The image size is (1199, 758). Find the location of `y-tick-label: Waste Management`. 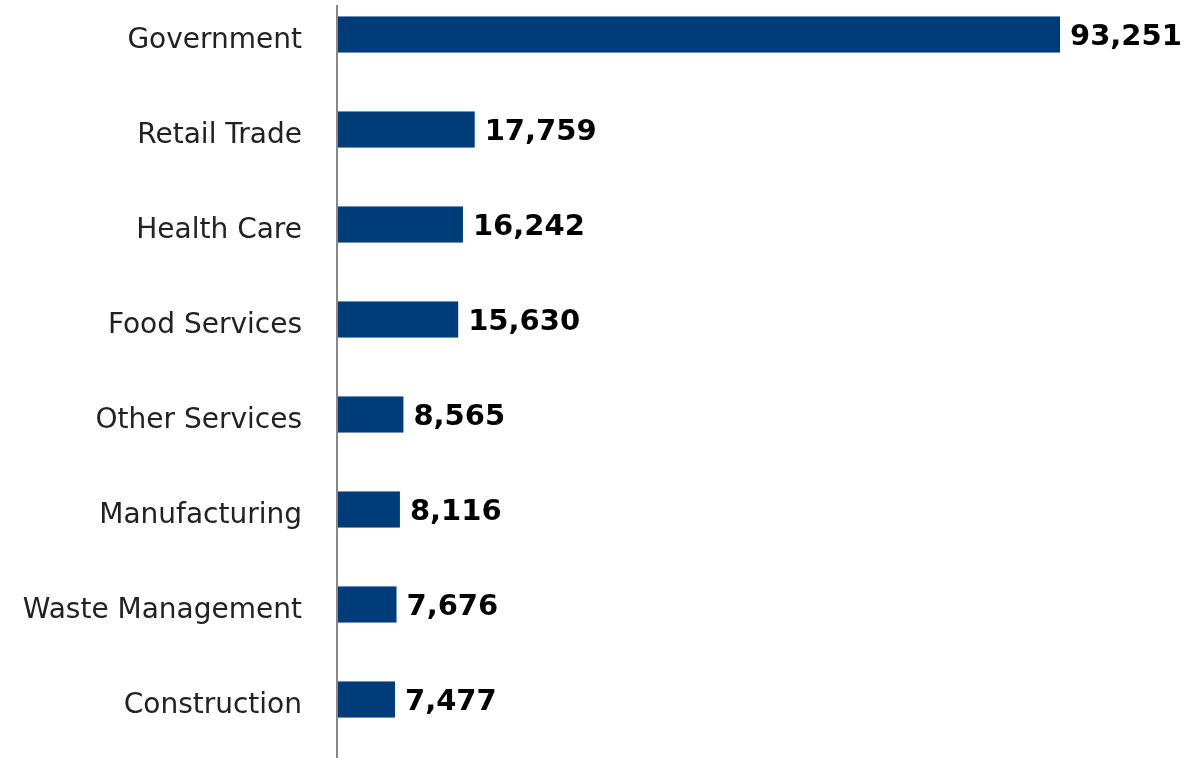

y-tick-label: Waste Management is located at coordinates (162, 608).